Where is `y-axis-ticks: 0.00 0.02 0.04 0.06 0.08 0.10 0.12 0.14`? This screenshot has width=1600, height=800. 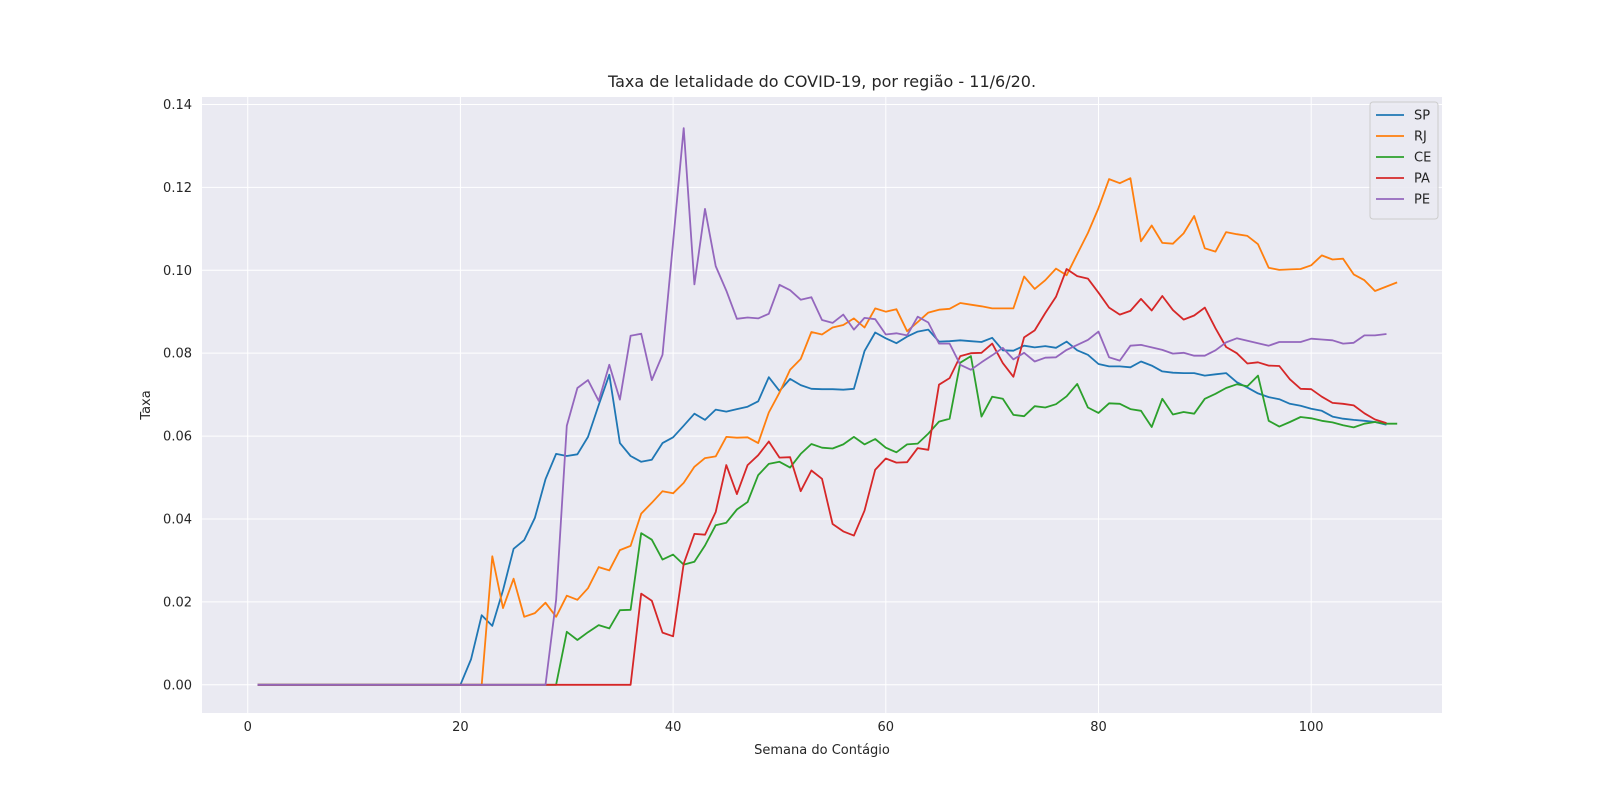 y-axis-ticks: 0.00 0.02 0.04 0.06 0.08 0.10 0.12 0.14 is located at coordinates (177, 395).